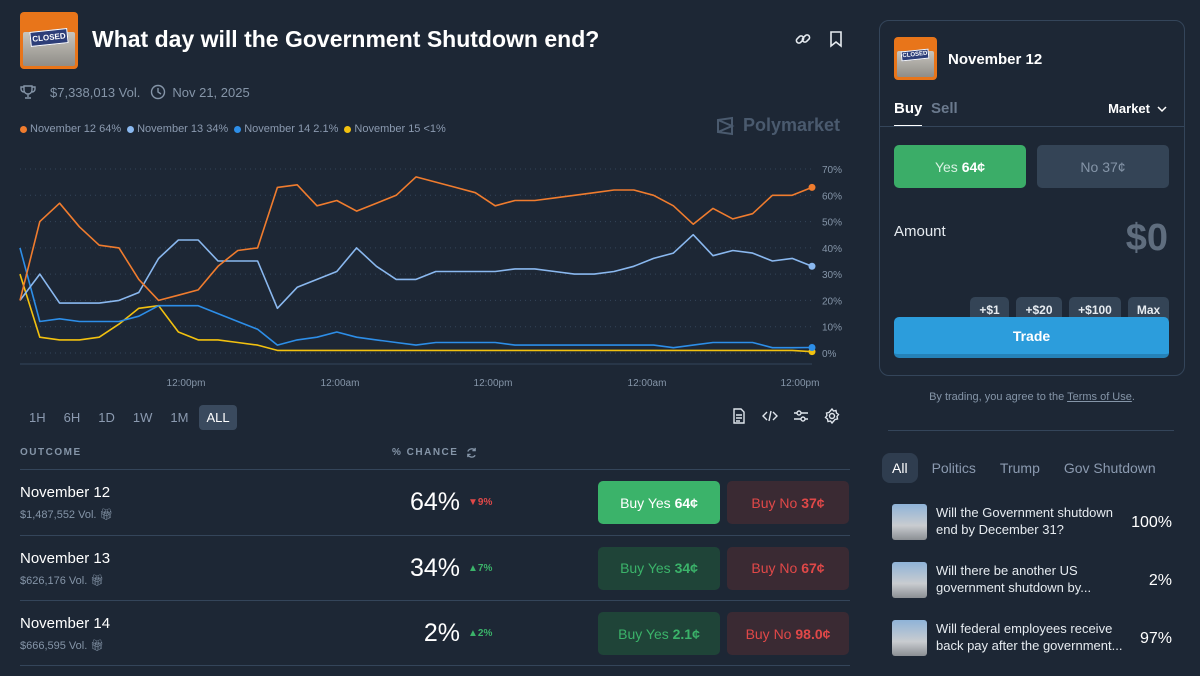 The image size is (1200, 676). I want to click on chance-change: ▲7%, so click(480, 568).